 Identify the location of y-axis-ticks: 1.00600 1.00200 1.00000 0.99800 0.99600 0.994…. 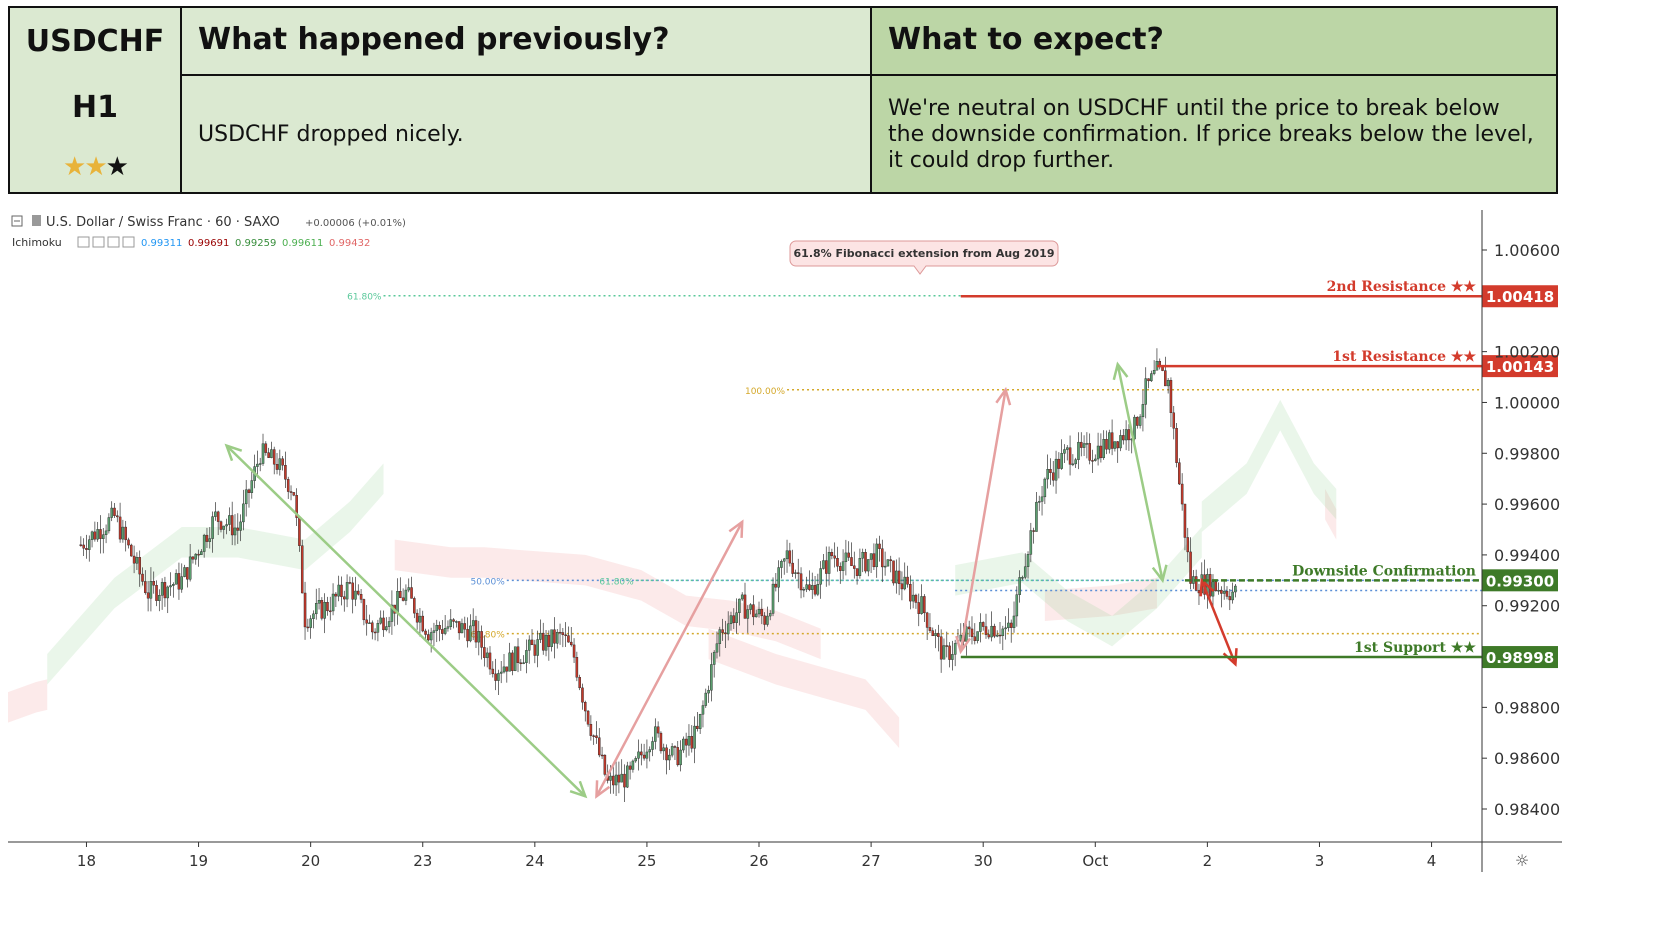
(1521, 530).